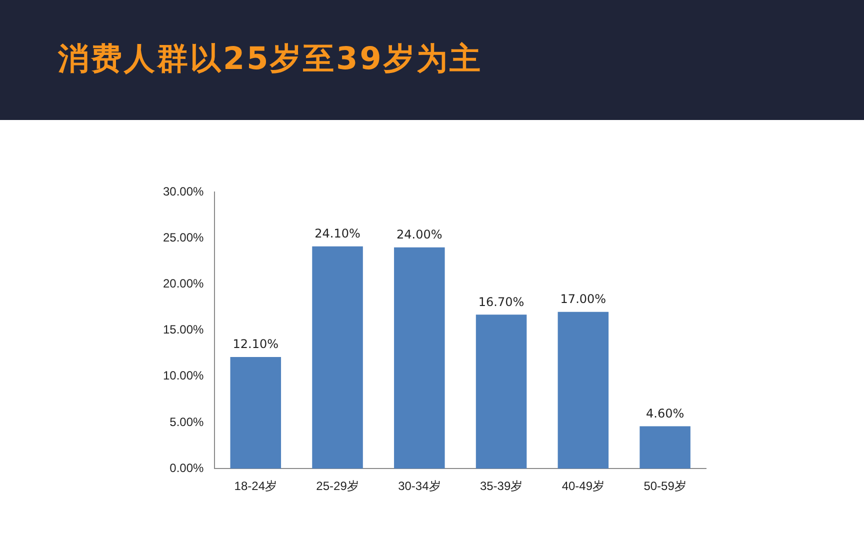 The image size is (864, 533). Describe the element at coordinates (187, 421) in the screenshot. I see `y-tick-label: 5.00%` at that location.